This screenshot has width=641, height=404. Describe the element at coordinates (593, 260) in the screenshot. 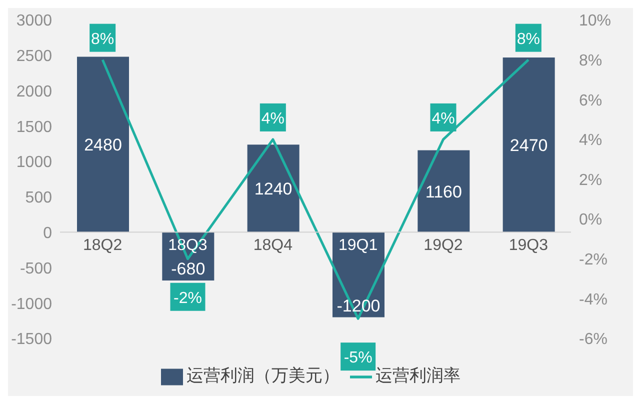

I see `y2-tick-label: -2%` at that location.